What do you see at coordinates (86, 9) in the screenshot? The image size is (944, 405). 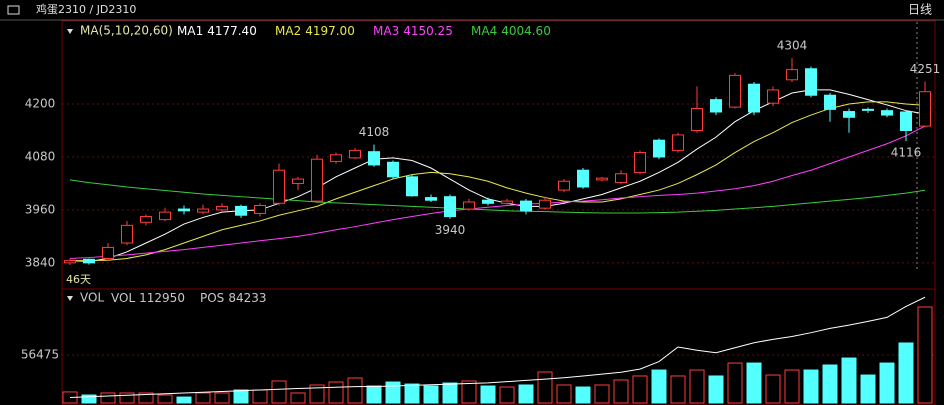 I see `symbol: 鸡蛋2310 / JD2310` at bounding box center [86, 9].